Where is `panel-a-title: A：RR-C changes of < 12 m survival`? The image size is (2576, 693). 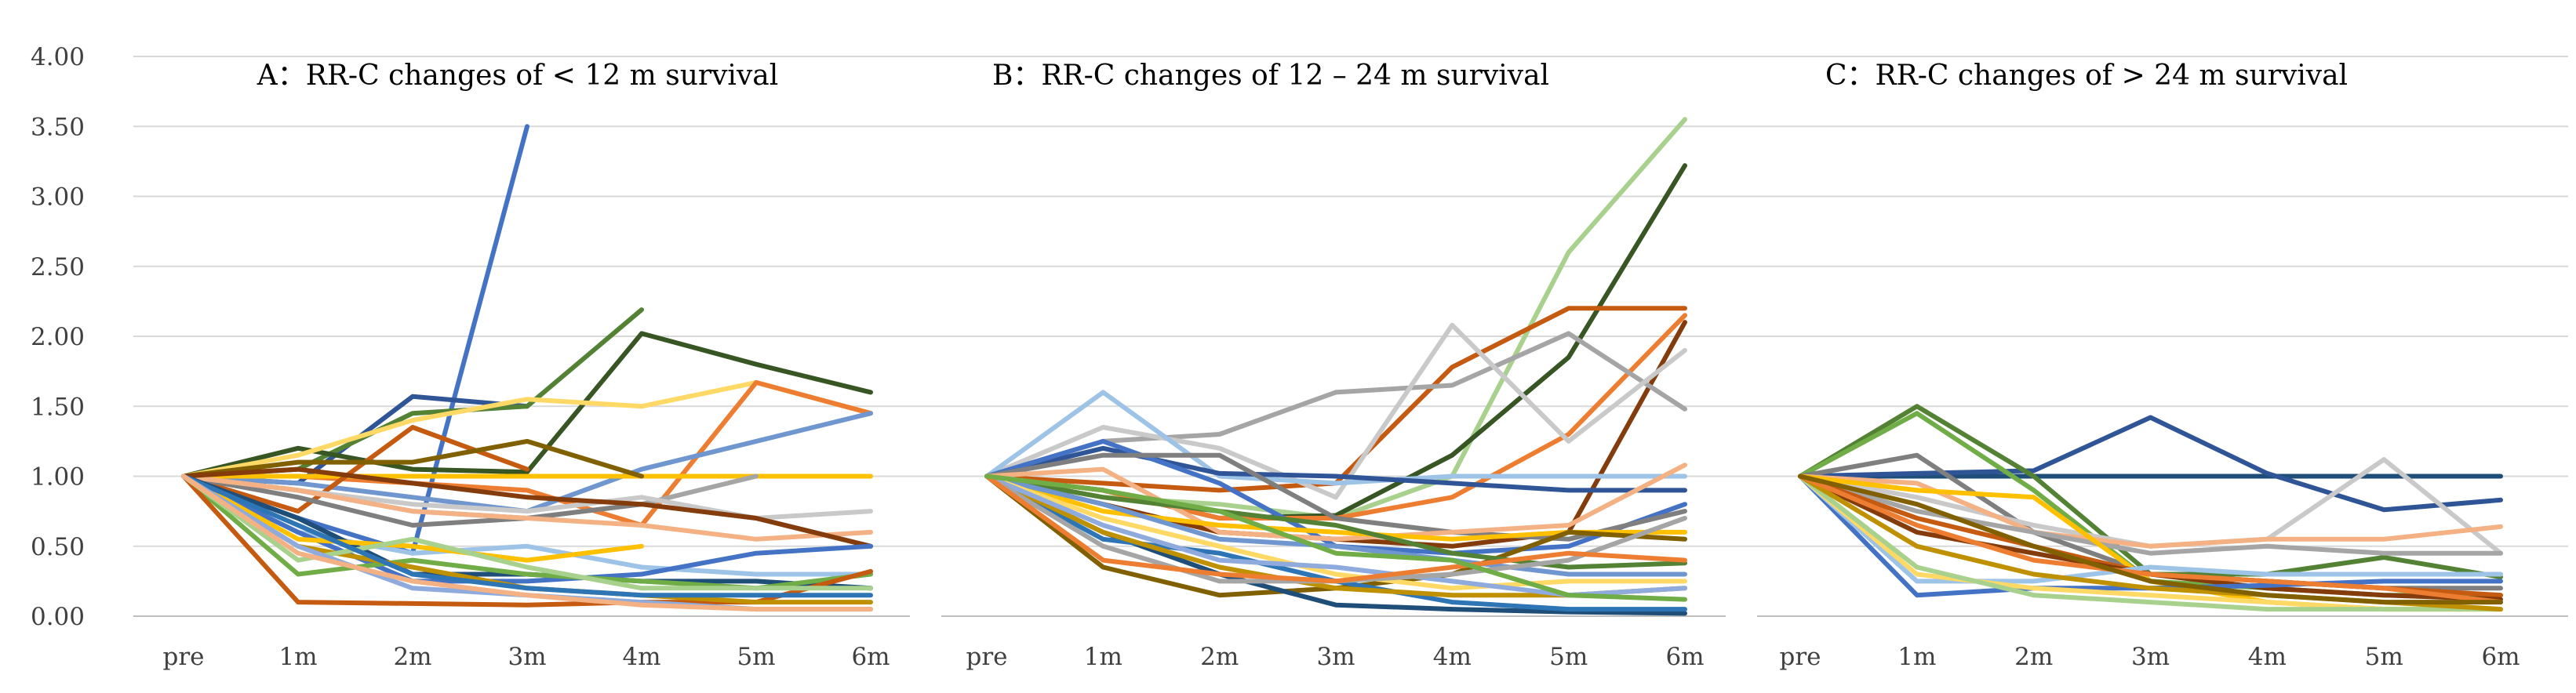 panel-a-title: A：RR-C changes of < 12 m survival is located at coordinates (518, 76).